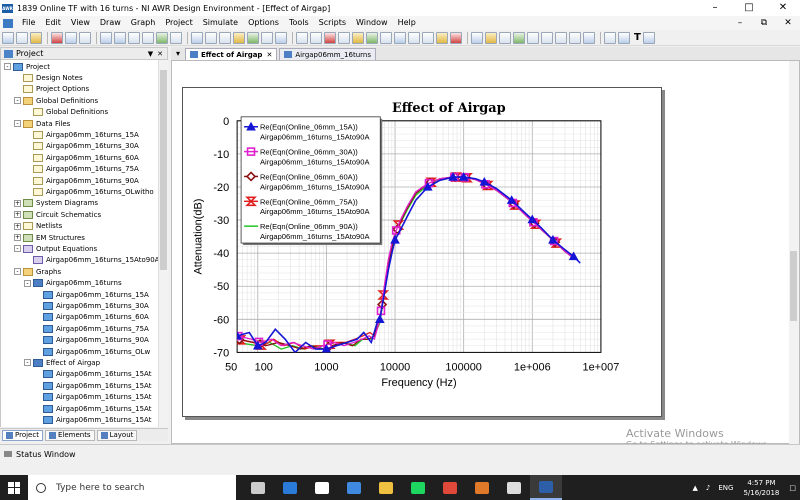 Image resolution: width=800 pixels, height=500 pixels. I want to click on panel-tab-elements: Elements, so click(69, 435).